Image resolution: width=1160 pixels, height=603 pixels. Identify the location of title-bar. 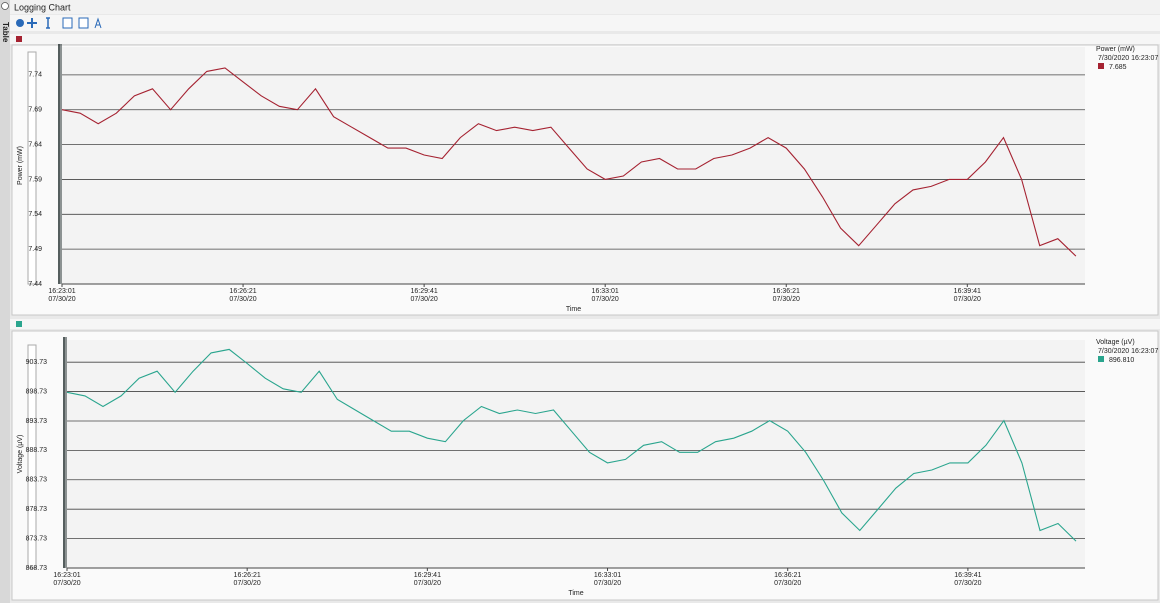
(585, 7).